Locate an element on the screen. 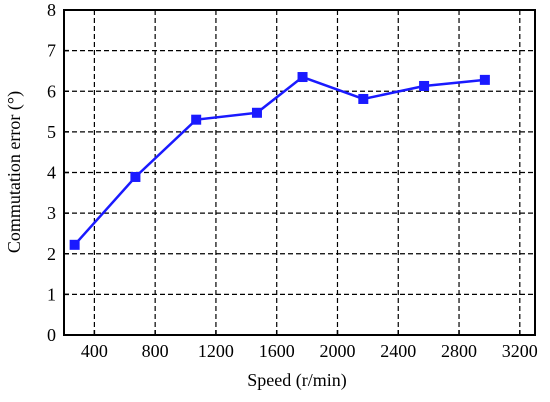 The image size is (550, 402). x-tick-label: 2800 is located at coordinates (459, 351).